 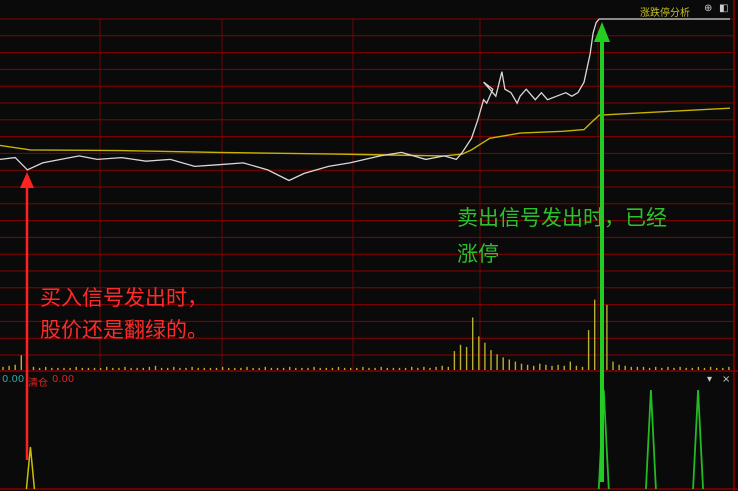 What do you see at coordinates (365, 132) in the screenshot?
I see `average-price-line` at bounding box center [365, 132].